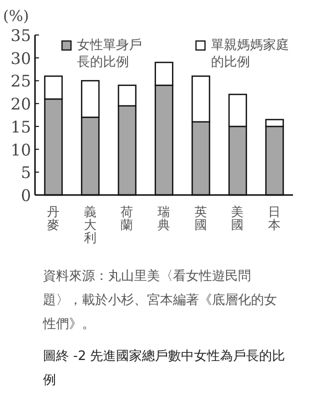 This screenshot has width=320, height=406. Describe the element at coordinates (201, 218) in the screenshot. I see `x-tick-label: 英國` at that location.